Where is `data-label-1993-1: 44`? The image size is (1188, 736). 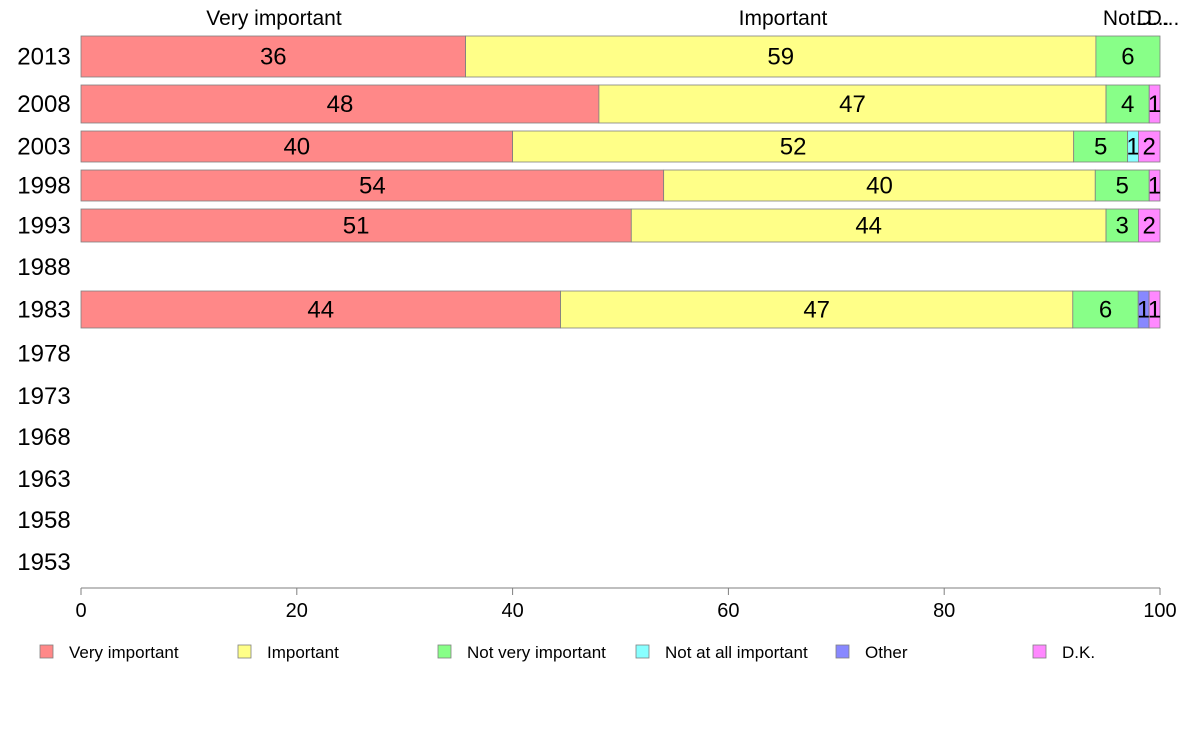
data-label-1993-1: 44 is located at coordinates (868, 226).